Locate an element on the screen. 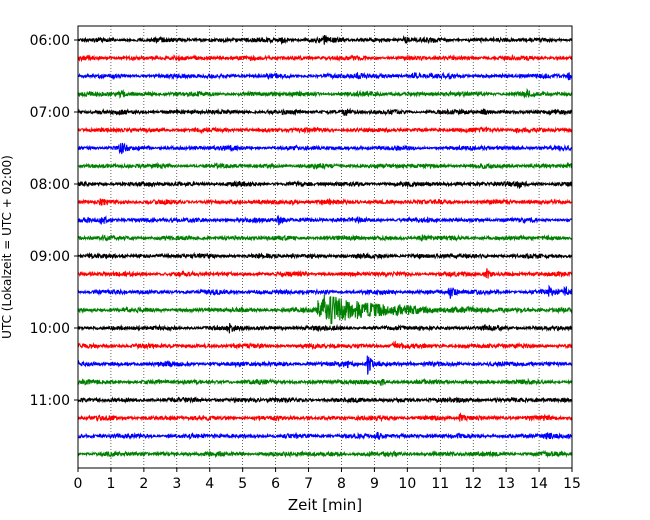 The width and height of the screenshot is (650, 520). x-tick-label-1: 1 is located at coordinates (110, 484).